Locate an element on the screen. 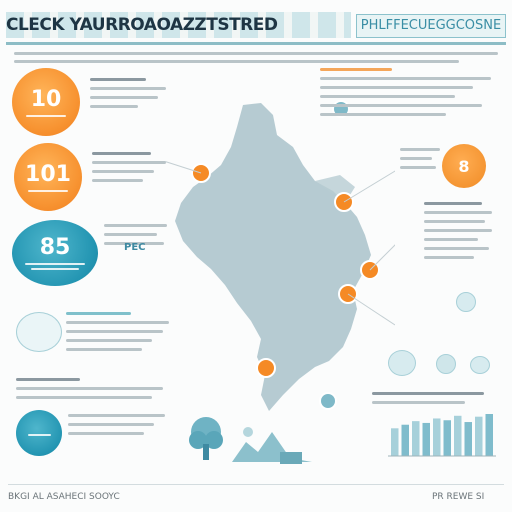 The image size is (512, 512). tree-icon is located at coordinates (206, 438).